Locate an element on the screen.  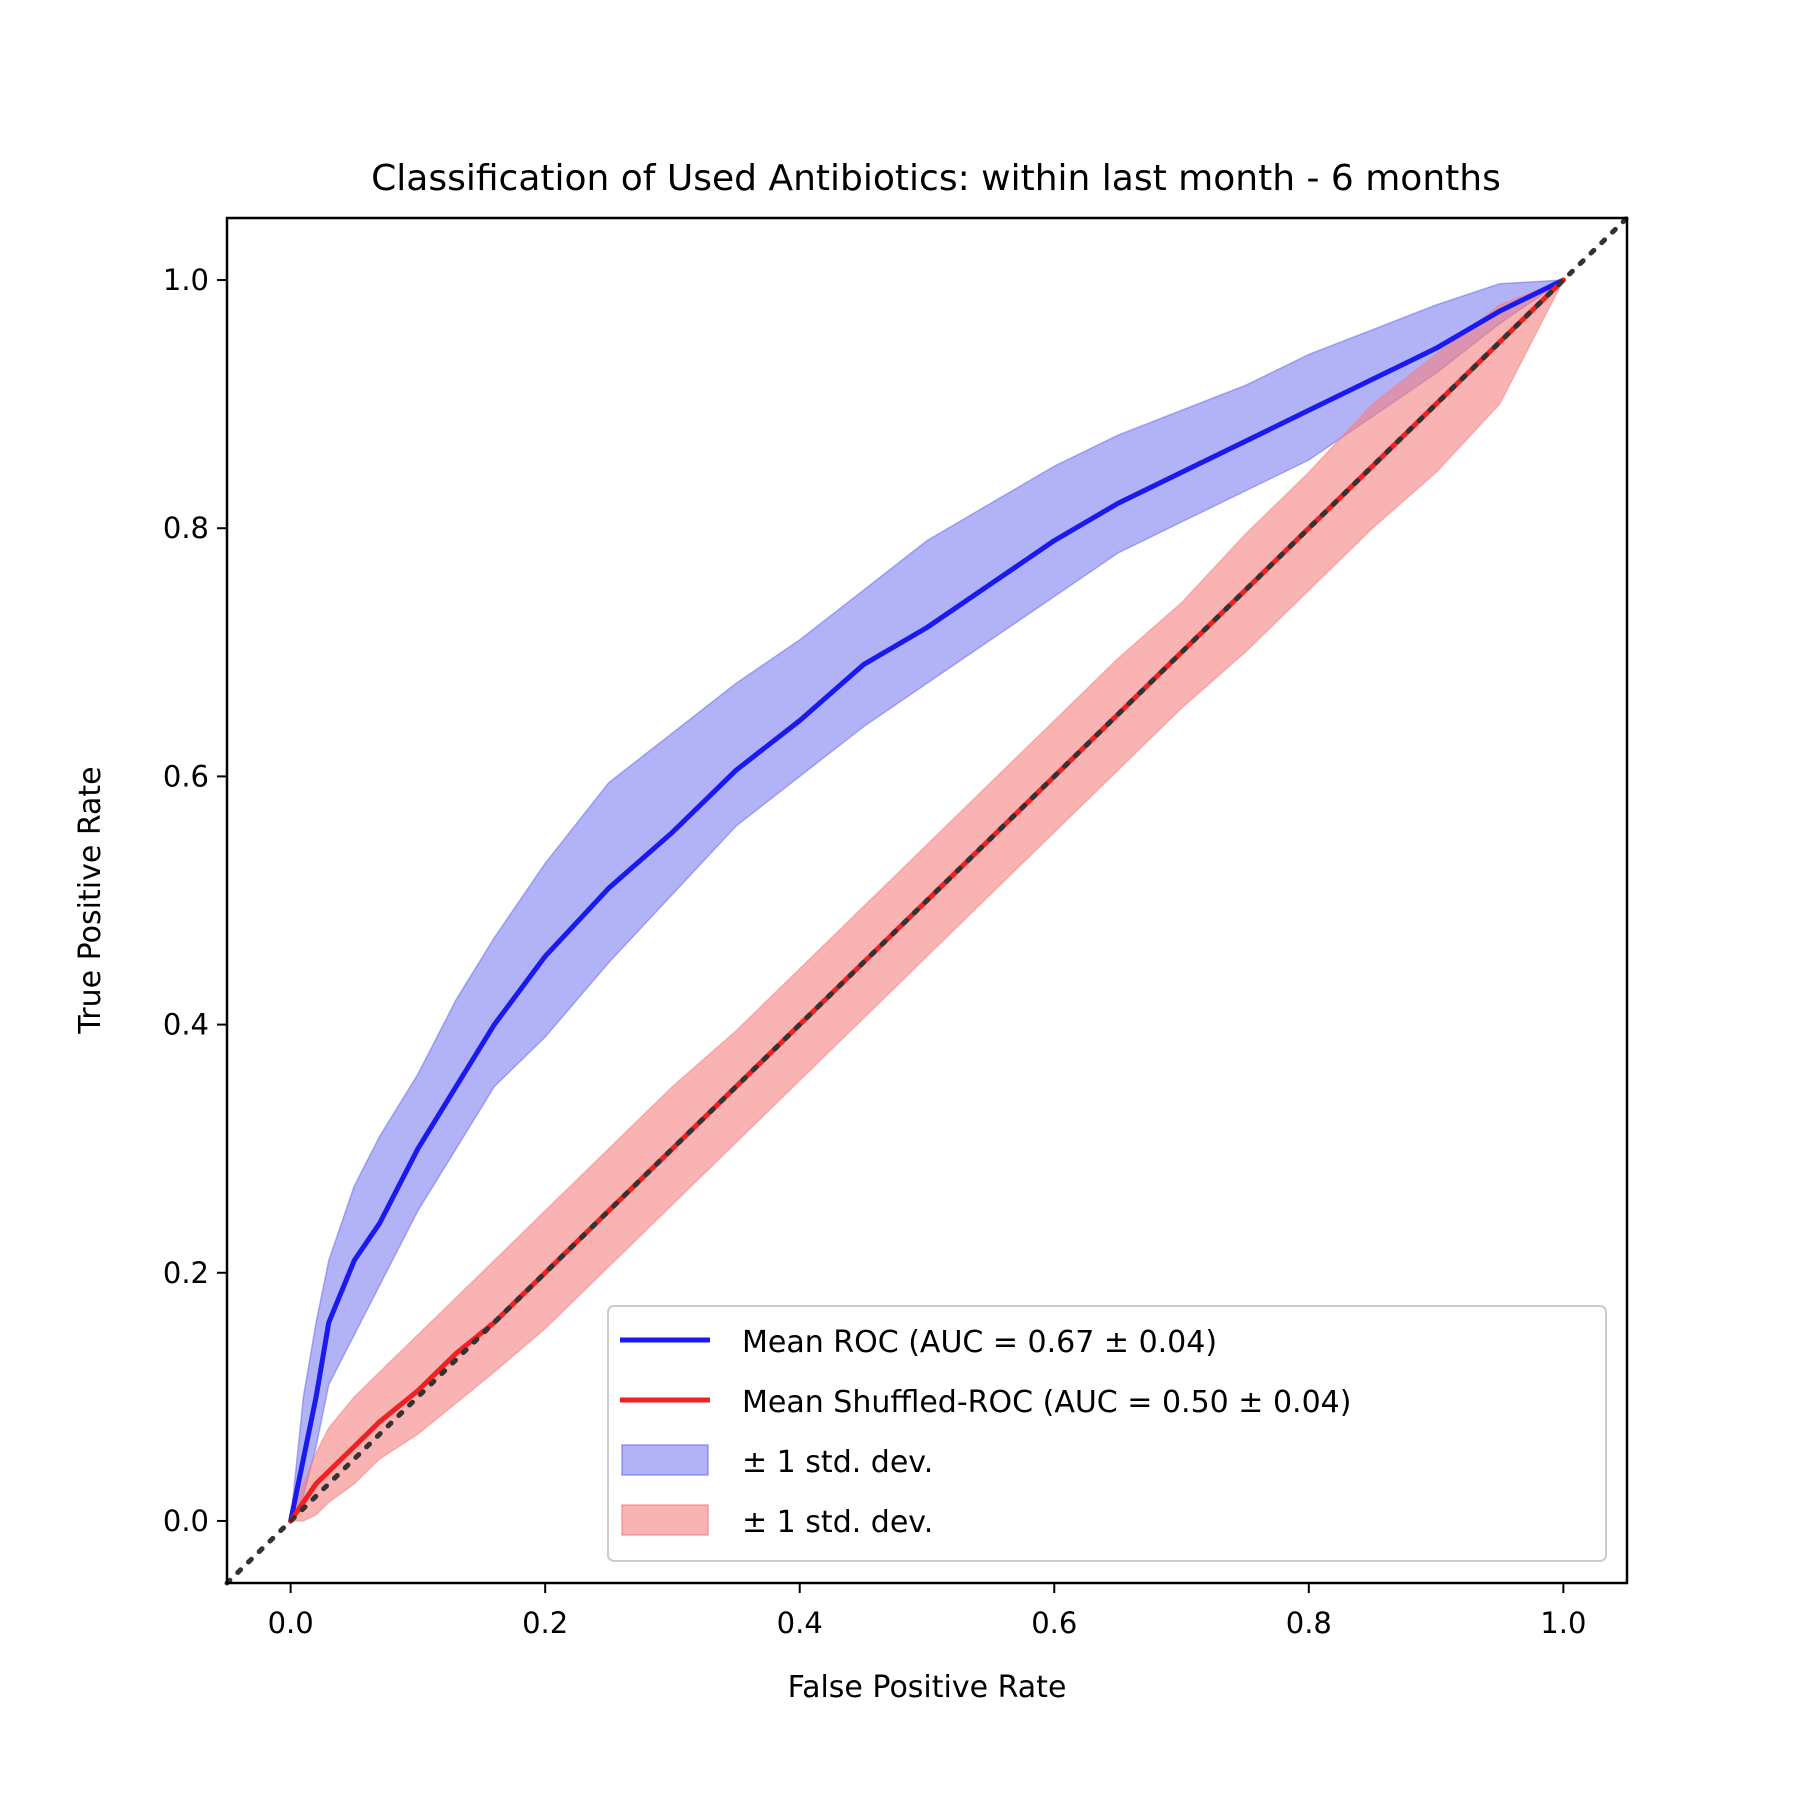
x-axis-ticks: 0.0 0.2 0.4 0.6 0.8 1.0 is located at coordinates (927, 1611).